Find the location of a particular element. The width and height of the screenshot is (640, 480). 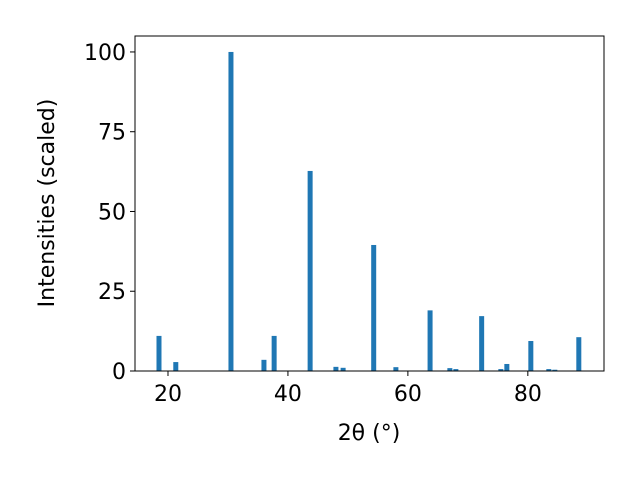

y-axis-label: Intensities (scaled) is located at coordinates (47, 203).